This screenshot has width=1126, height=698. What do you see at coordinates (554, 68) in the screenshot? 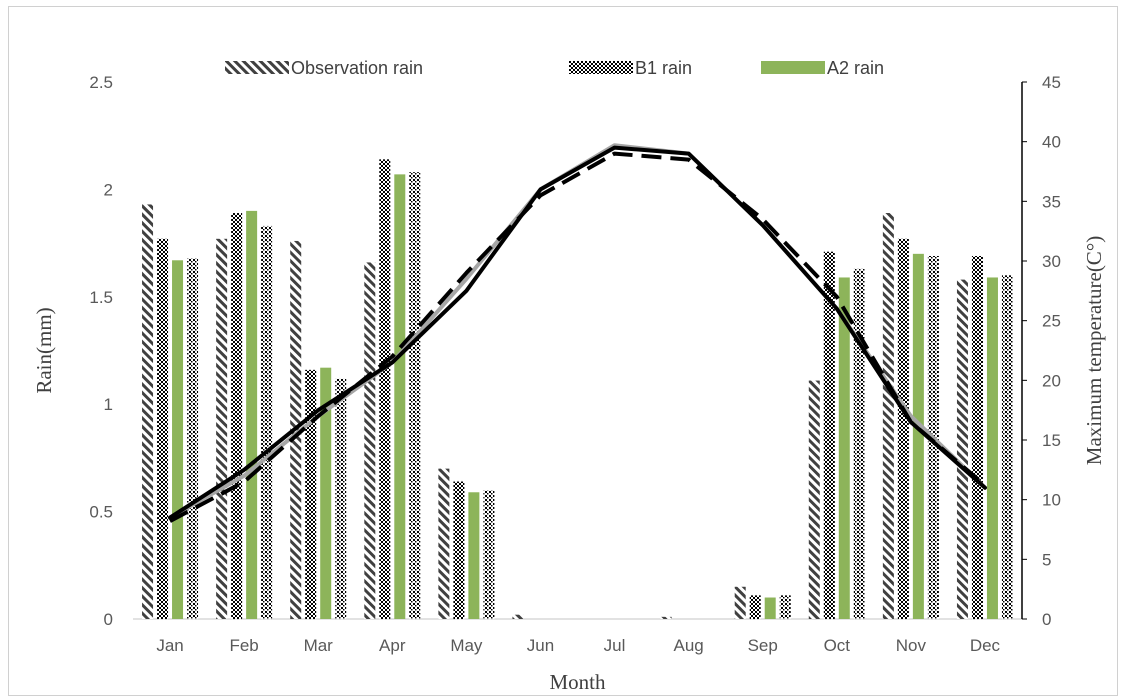
I see `legend: Observation rain B1 rain A2 rain` at bounding box center [554, 68].